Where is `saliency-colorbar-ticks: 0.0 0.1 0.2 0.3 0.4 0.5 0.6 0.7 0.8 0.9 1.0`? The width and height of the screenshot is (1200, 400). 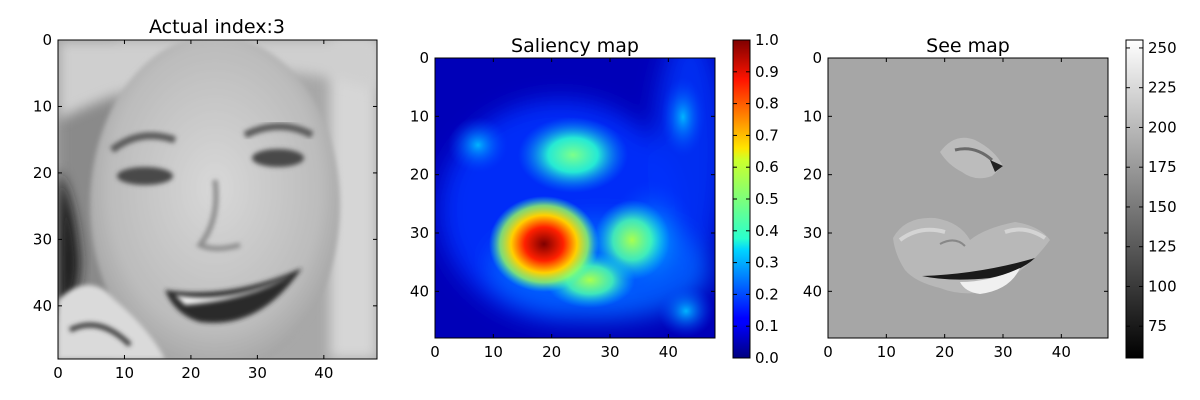 saliency-colorbar-ticks: 0.0 0.1 0.2 0.3 0.4 0.5 0.6 0.7 0.8 0.9 1.0 is located at coordinates (756, 199).